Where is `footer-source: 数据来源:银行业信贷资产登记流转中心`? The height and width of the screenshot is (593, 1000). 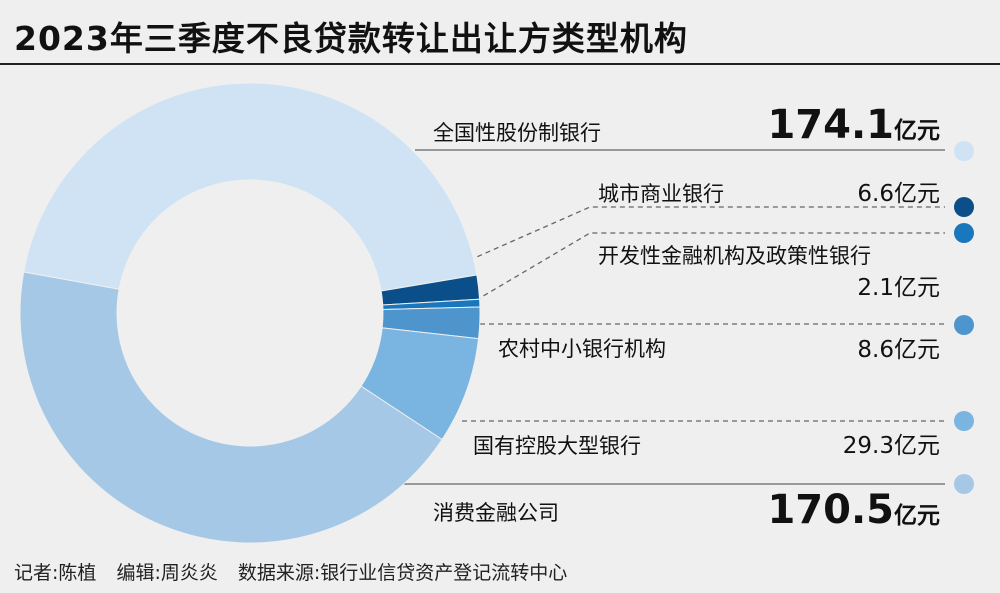 footer-source: 数据来源:银行业信贷资产登记流转中心 is located at coordinates (402, 573).